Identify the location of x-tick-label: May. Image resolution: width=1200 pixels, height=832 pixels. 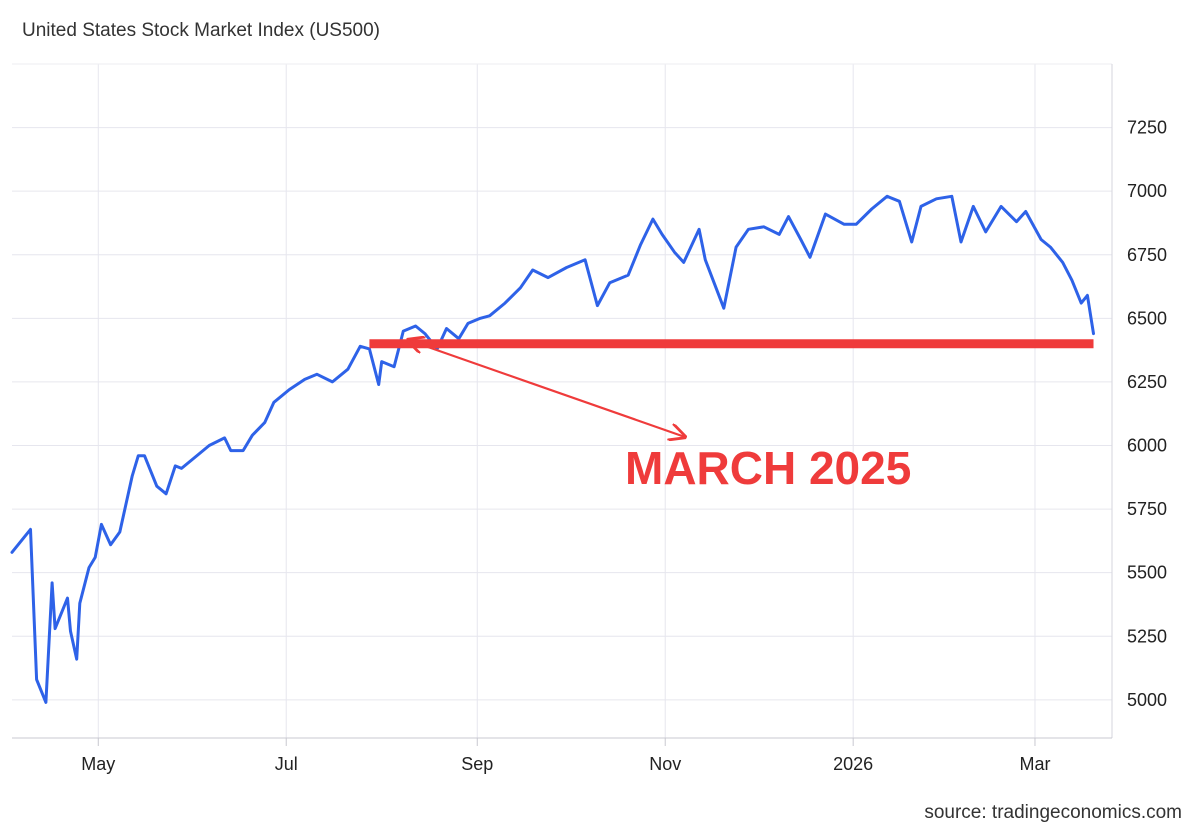
(98, 764).